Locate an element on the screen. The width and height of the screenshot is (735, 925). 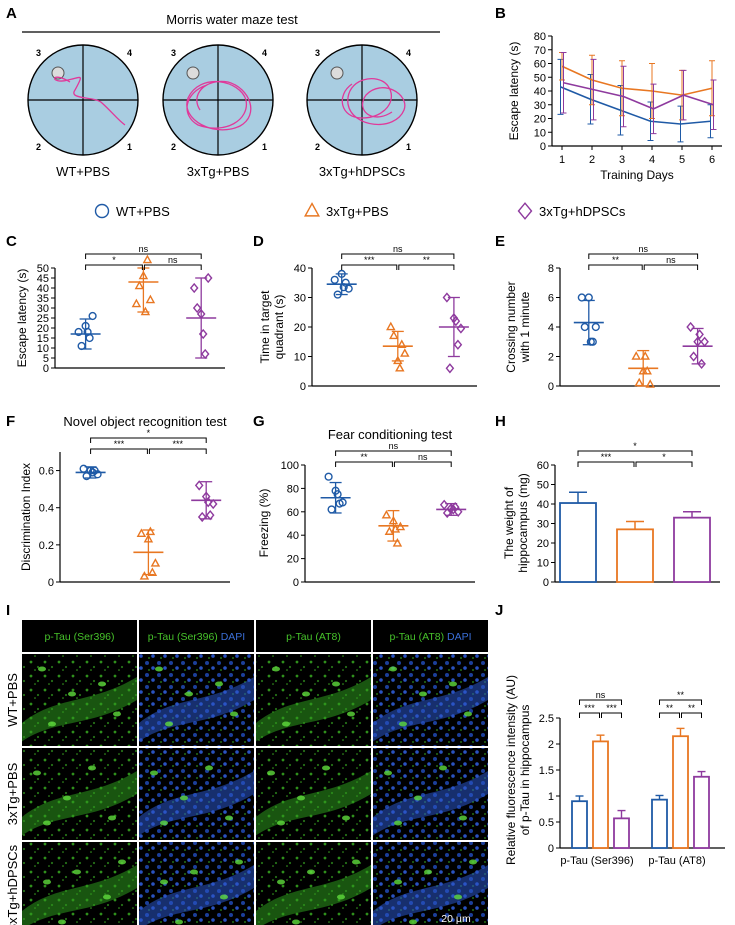
chart-b-y-tick-label: 50 is located at coordinates (540, 78).